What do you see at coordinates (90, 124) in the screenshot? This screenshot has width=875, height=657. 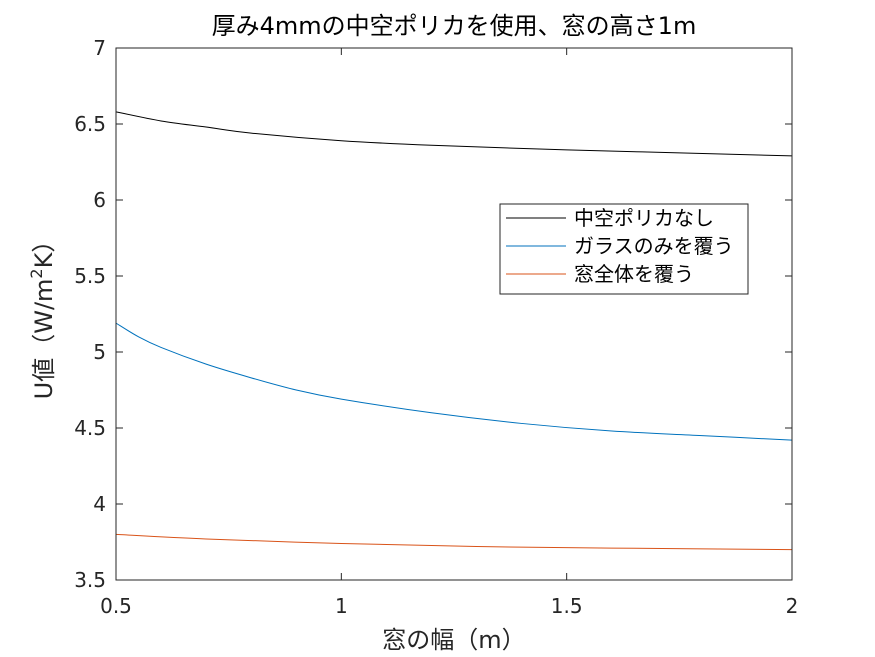 I see `y-tick-label: 6.5` at bounding box center [90, 124].